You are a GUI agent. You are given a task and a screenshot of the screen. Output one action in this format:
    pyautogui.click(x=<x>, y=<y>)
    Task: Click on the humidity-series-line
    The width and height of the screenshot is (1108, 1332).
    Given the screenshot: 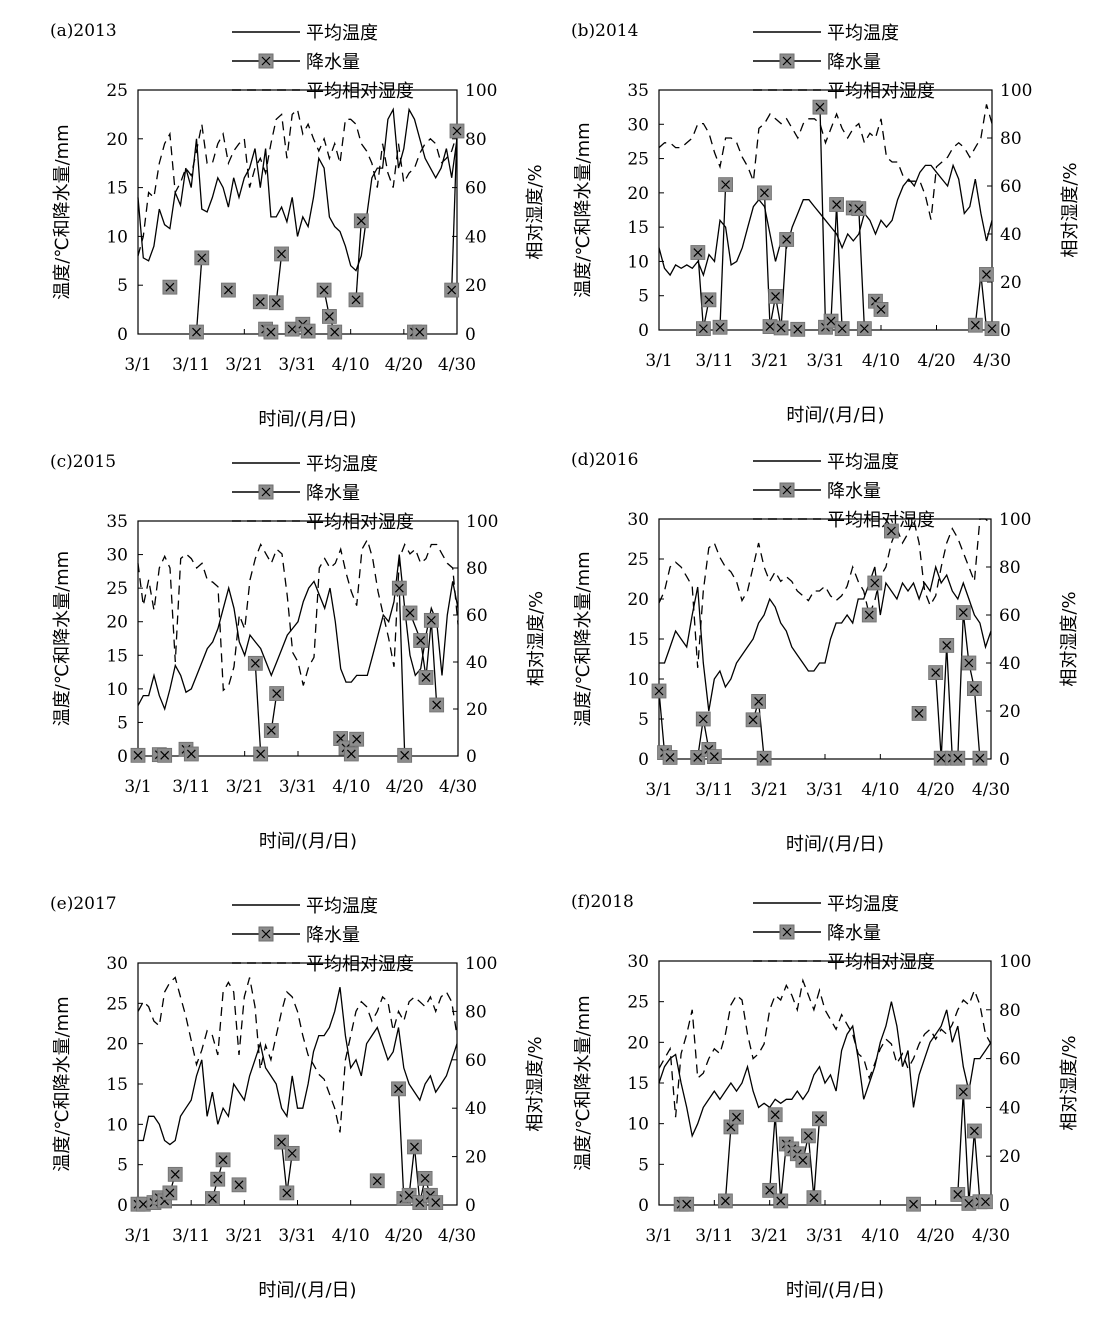 What is the action you would take?
    pyautogui.click(x=825, y=162)
    